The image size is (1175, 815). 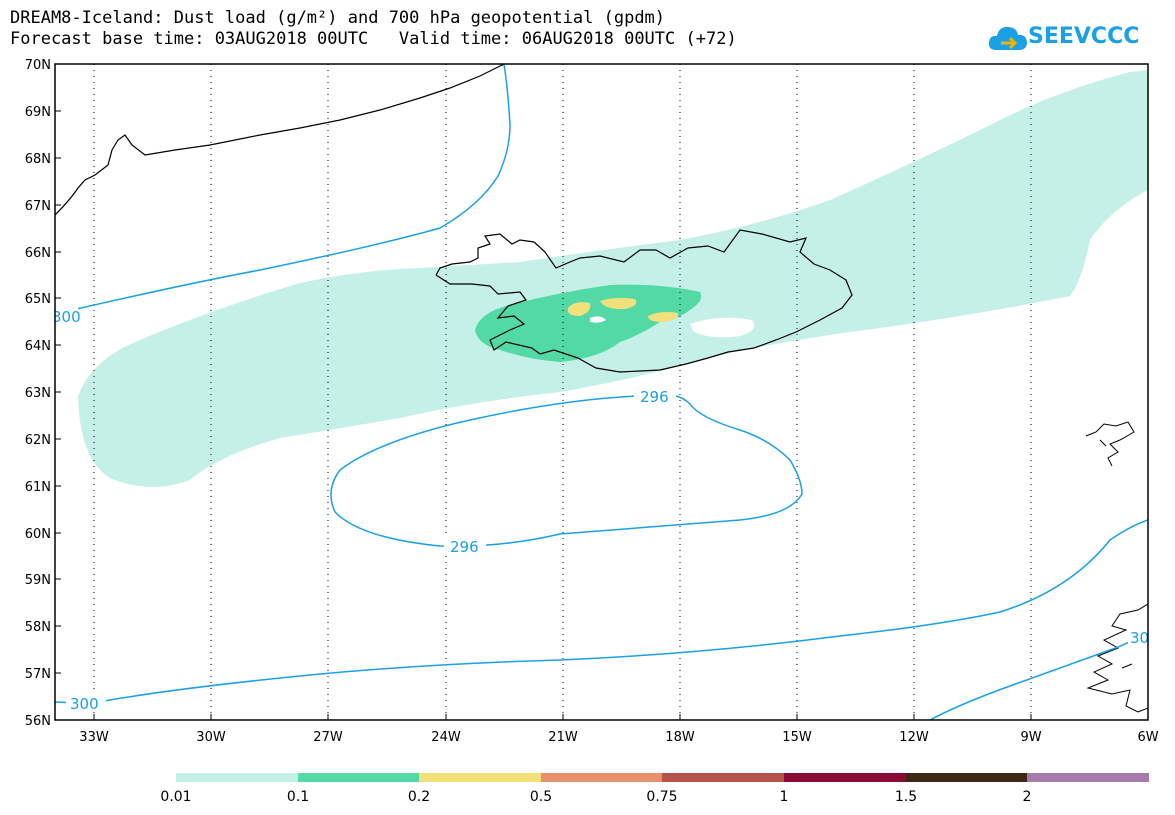 What do you see at coordinates (211, 737) in the screenshot?
I see `lon-label-30w: 30W` at bounding box center [211, 737].